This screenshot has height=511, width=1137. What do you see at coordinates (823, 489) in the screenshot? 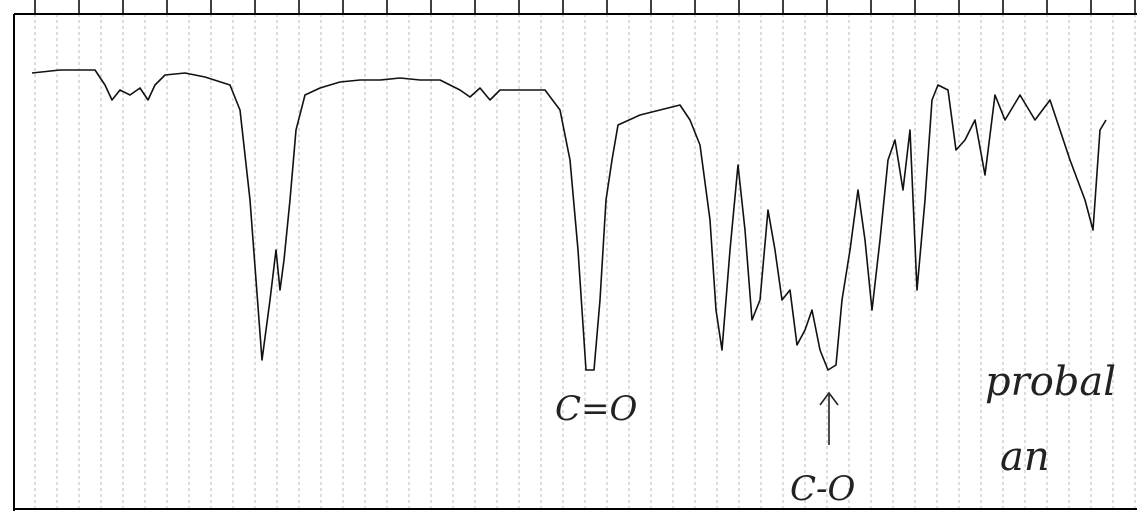
I see `ether-label: C-O` at bounding box center [823, 489].